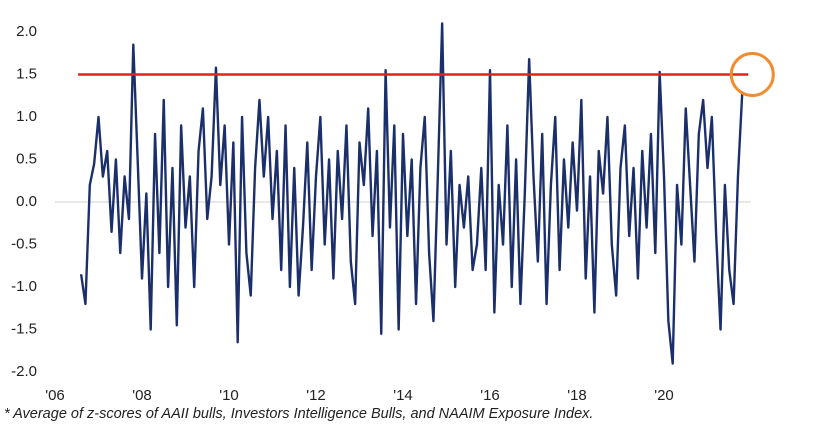 This screenshot has width=818, height=427. Describe the element at coordinates (490, 395) in the screenshot. I see `x-tick-label: '16` at that location.